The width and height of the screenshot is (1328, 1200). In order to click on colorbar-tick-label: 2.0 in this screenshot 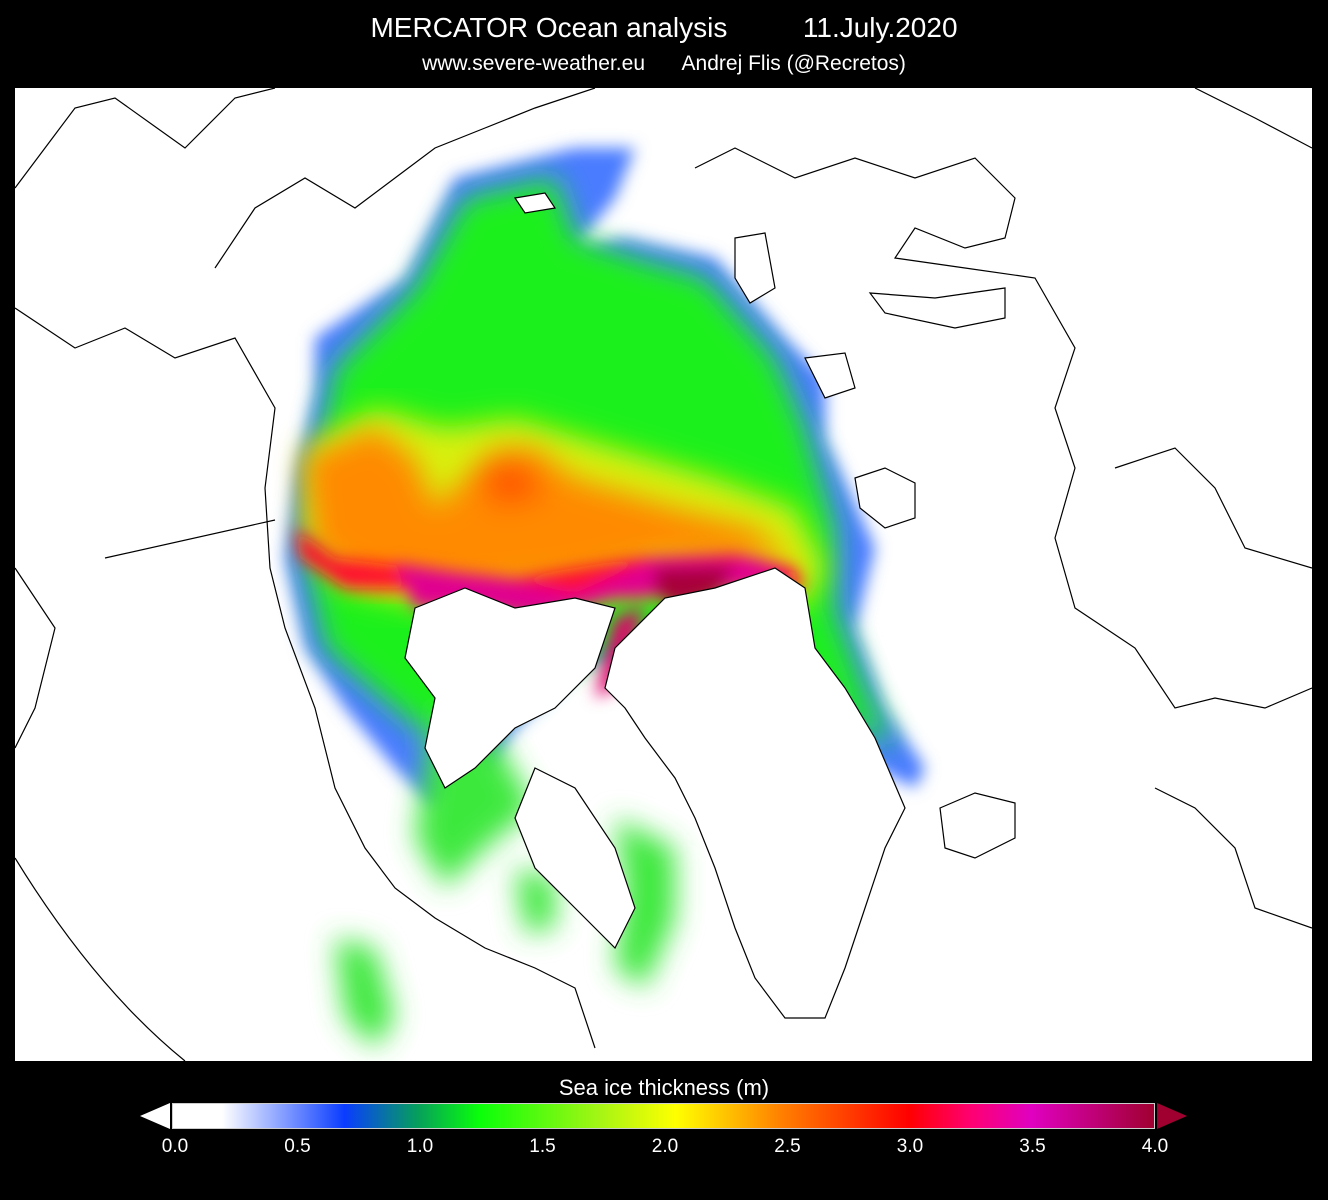, I will do `click(665, 1146)`.